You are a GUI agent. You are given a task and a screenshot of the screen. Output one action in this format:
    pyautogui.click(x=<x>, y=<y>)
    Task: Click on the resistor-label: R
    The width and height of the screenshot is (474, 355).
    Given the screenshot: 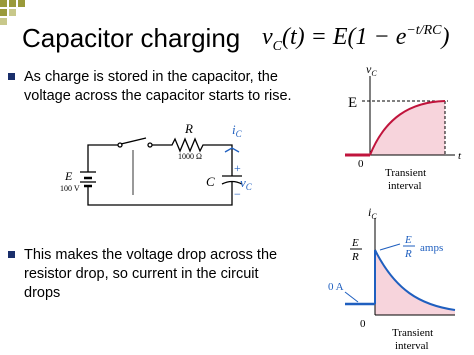 What is the action you would take?
    pyautogui.click(x=188, y=128)
    